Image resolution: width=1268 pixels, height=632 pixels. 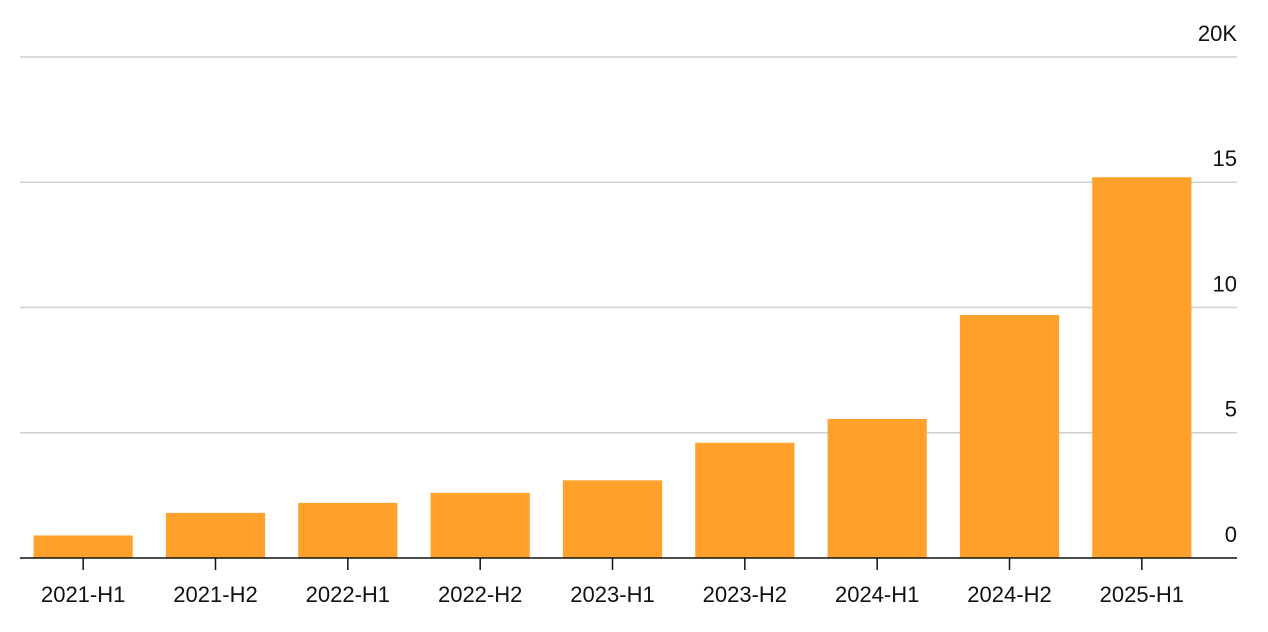 I want to click on x-tick-label: 2021-H2, so click(x=215, y=594).